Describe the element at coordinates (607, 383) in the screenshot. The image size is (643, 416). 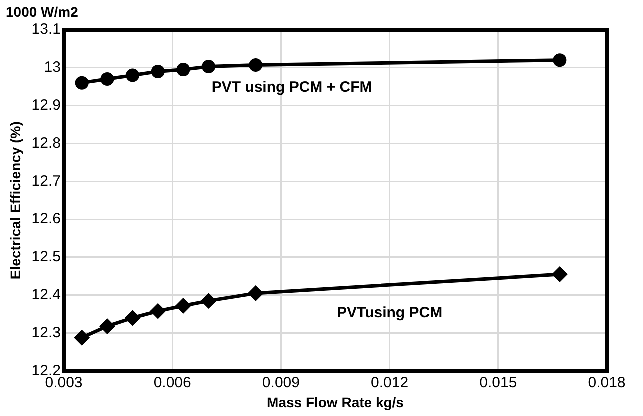
I see `x-tick-label: 0.018` at that location.